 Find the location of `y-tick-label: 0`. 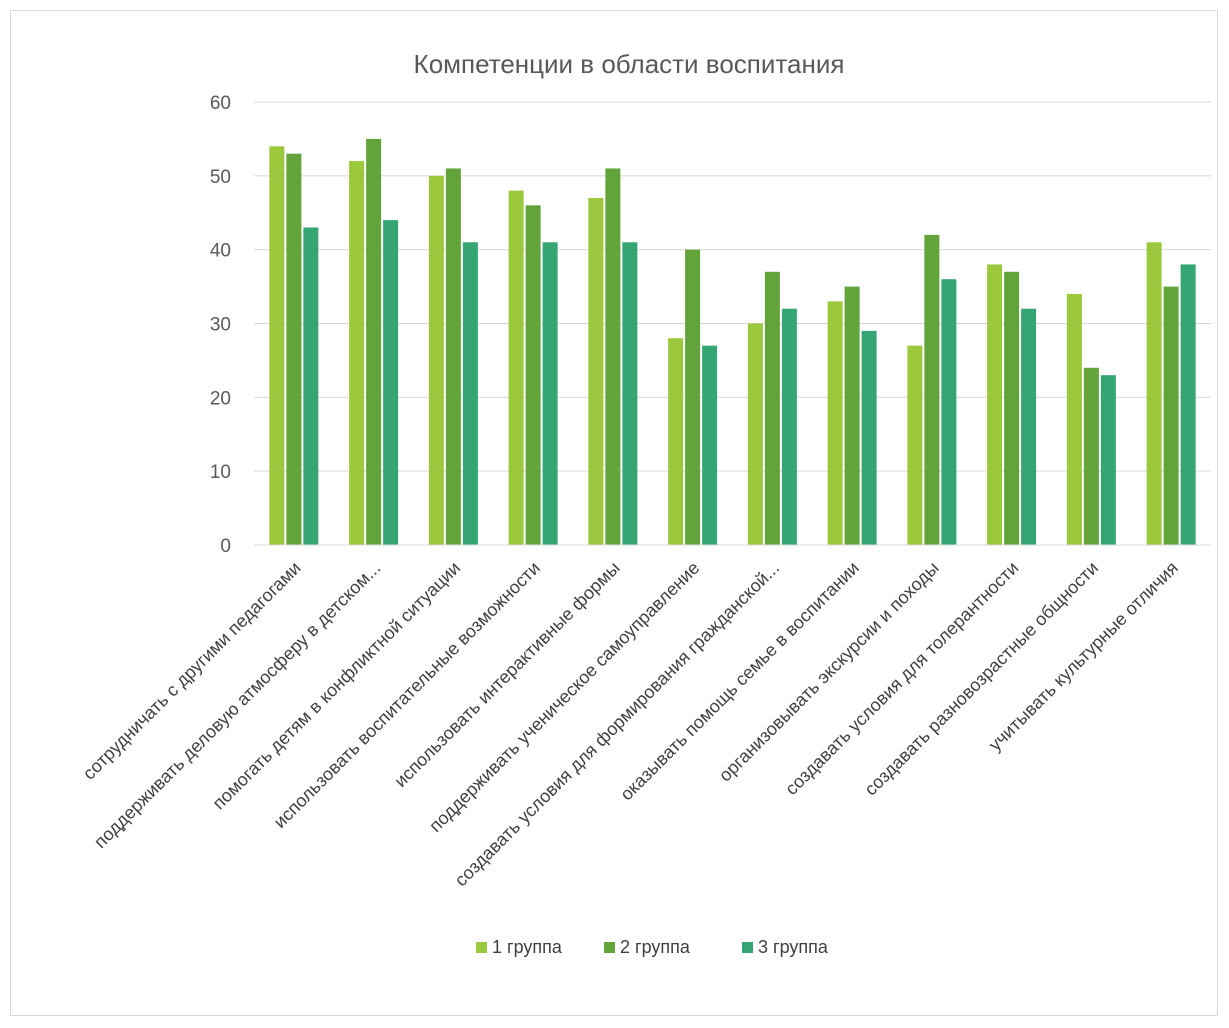

y-tick-label: 0 is located at coordinates (225, 546).